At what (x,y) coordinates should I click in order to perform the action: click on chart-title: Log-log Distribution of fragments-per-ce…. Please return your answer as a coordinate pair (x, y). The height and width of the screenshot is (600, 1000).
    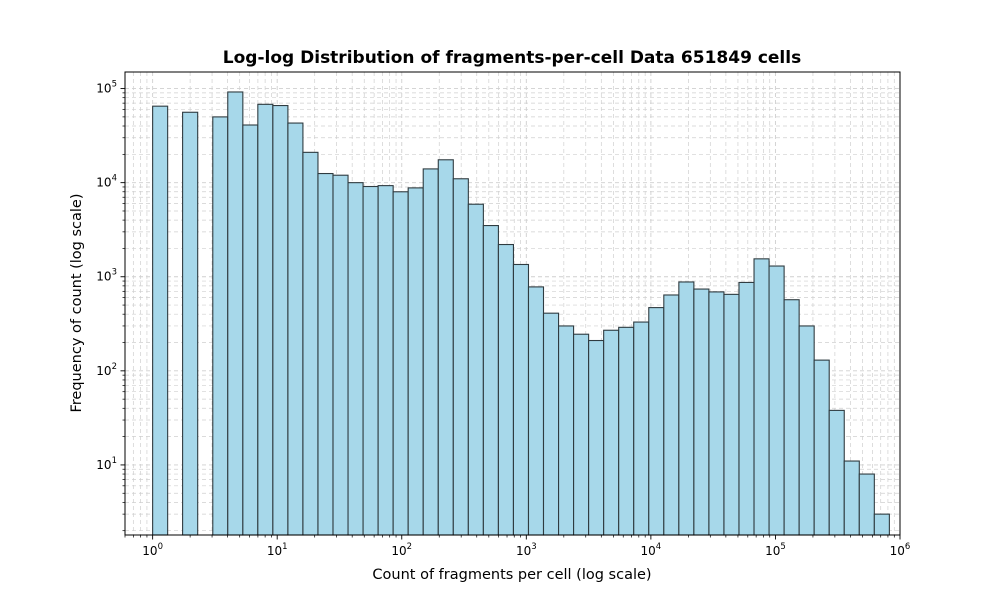
    Looking at the image, I should click on (512, 58).